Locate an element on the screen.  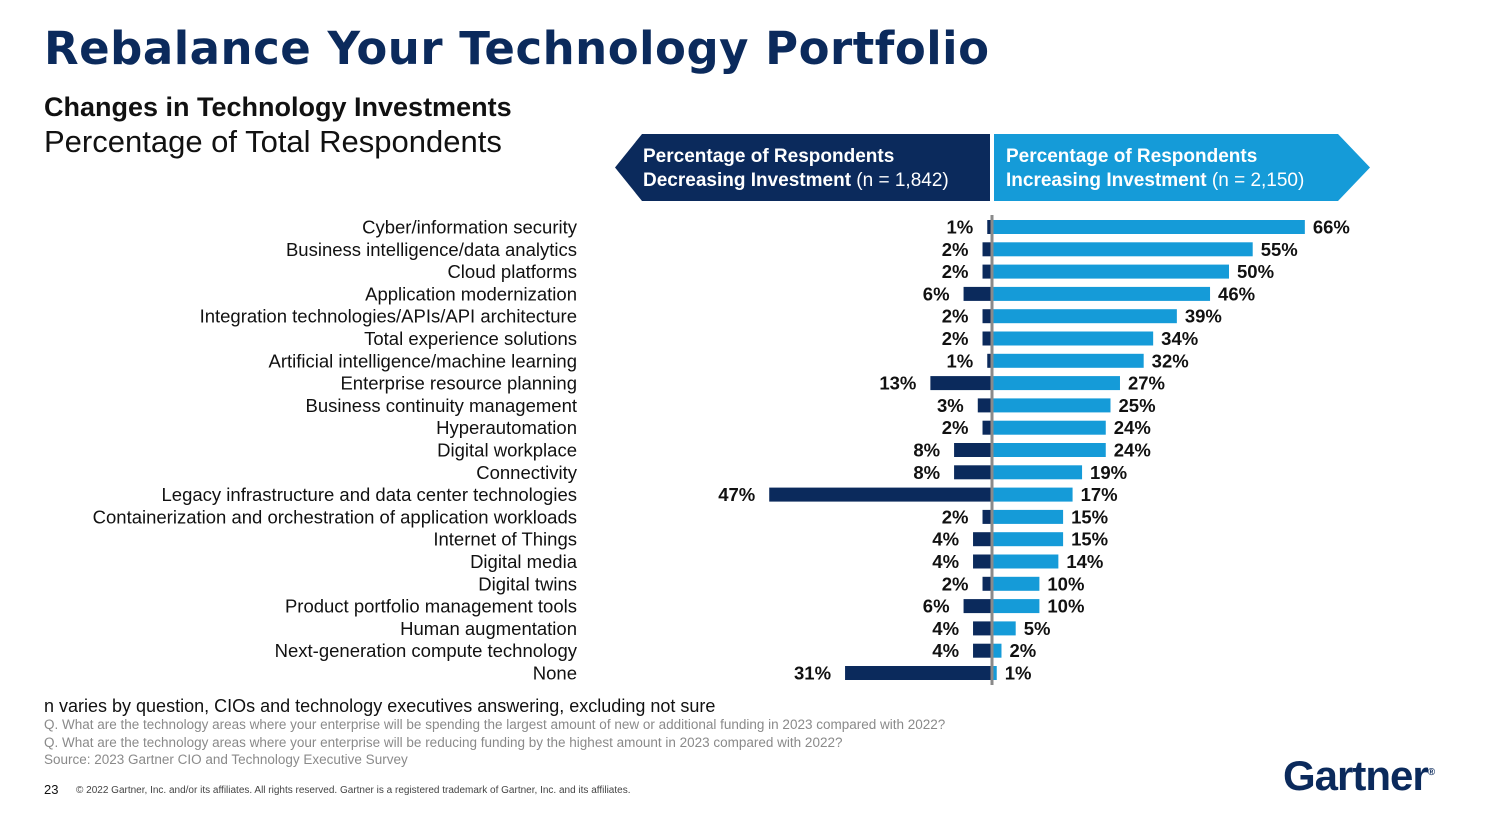
page-number: 23 is located at coordinates (51, 789).